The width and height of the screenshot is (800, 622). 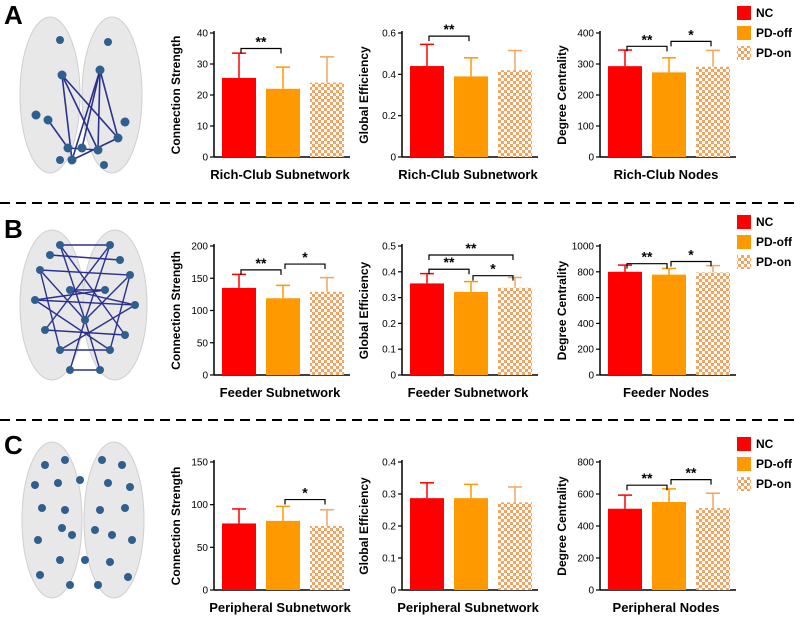 I want to click on panel-label-b: B, so click(x=13, y=229).